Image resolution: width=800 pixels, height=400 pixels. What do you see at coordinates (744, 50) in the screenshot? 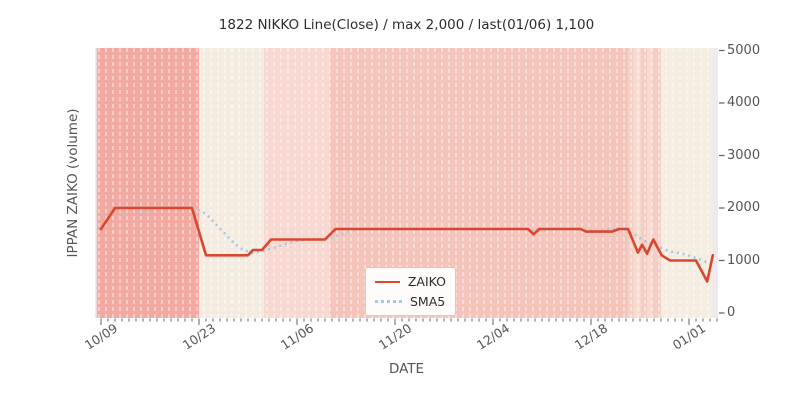
I see `y-tick-label-5: 5000` at bounding box center [744, 50].